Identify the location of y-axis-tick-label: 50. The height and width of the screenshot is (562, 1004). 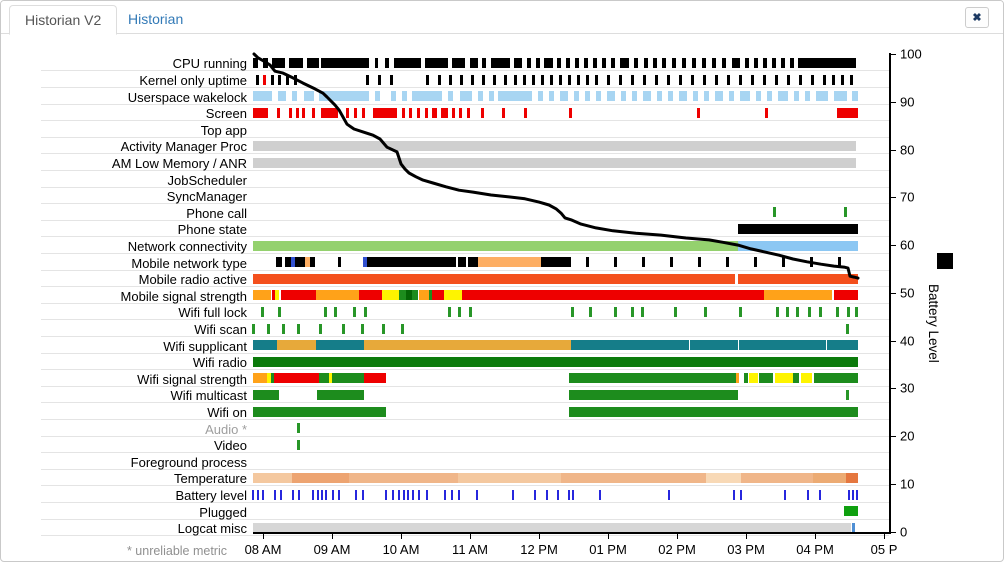
(907, 293).